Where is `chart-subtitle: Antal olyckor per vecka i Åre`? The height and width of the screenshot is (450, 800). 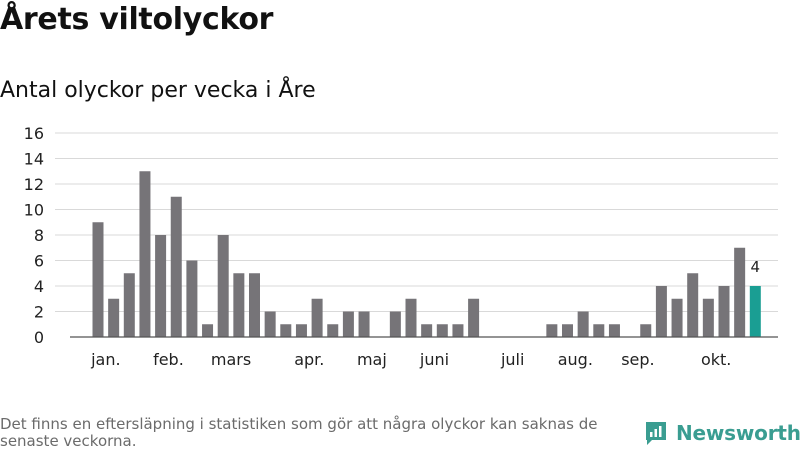 chart-subtitle: Antal olyckor per vecka i Åre is located at coordinates (158, 90).